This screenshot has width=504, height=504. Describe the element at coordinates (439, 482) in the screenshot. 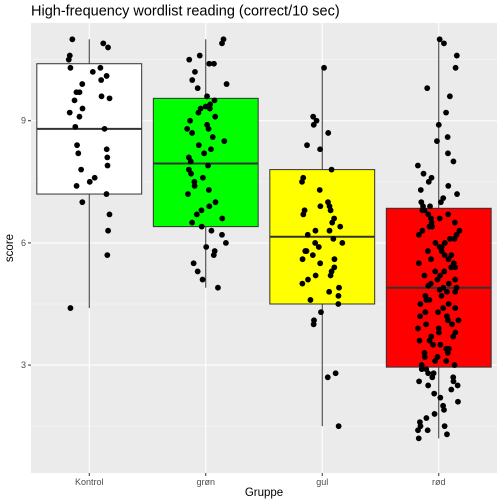

I see `x-tick-label: rød` at that location.